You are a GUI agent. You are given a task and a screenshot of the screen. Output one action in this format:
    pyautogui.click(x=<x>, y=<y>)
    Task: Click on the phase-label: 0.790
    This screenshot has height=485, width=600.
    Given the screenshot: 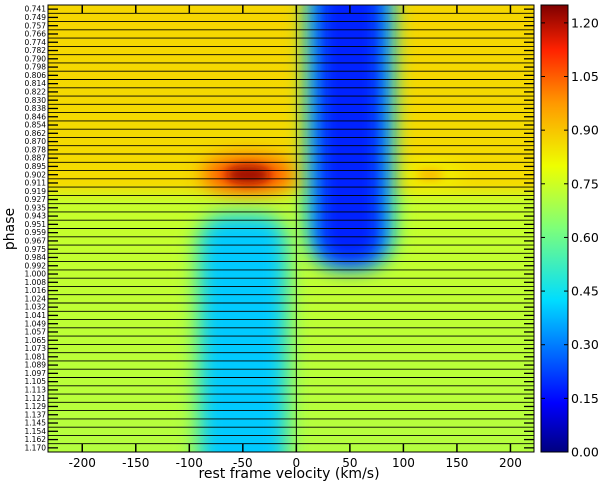 What is the action you would take?
    pyautogui.click(x=36, y=58)
    